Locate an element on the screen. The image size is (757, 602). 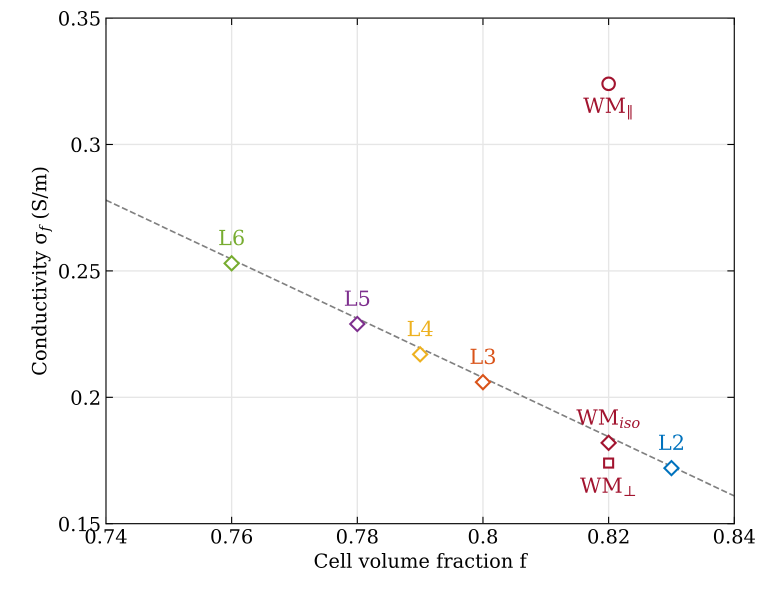
y-tick-label: 0.3 is located at coordinates (85, 144).